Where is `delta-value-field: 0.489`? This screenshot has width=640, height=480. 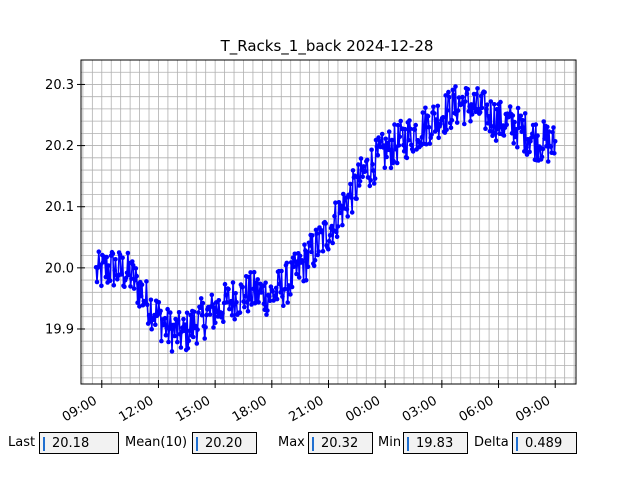 delta-value-field: 0.489 is located at coordinates (544, 443).